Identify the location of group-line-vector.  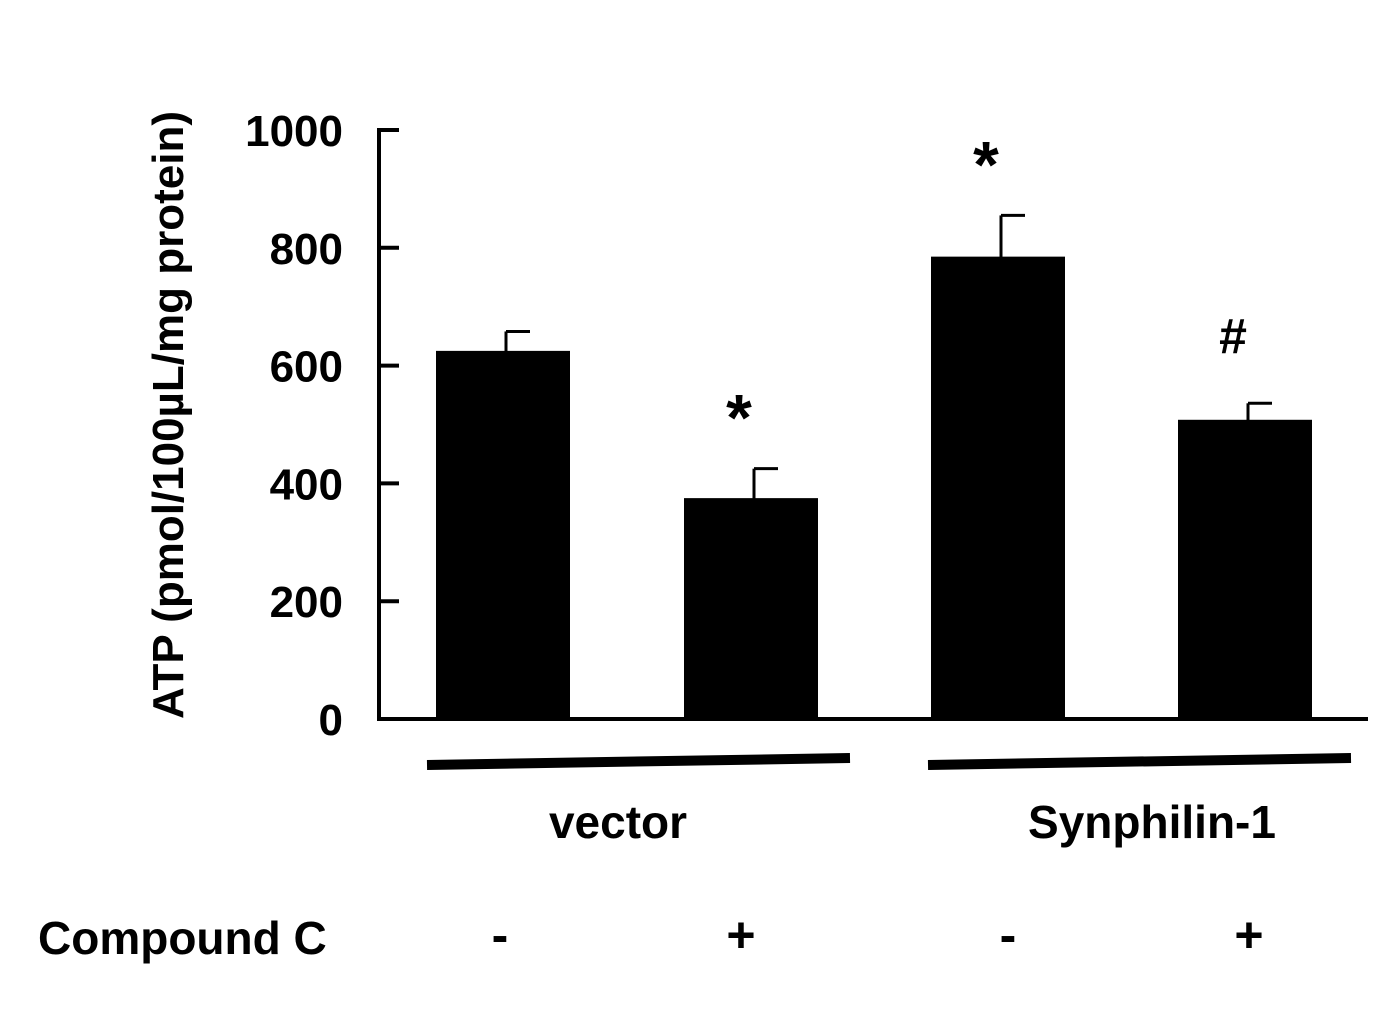
(638, 761).